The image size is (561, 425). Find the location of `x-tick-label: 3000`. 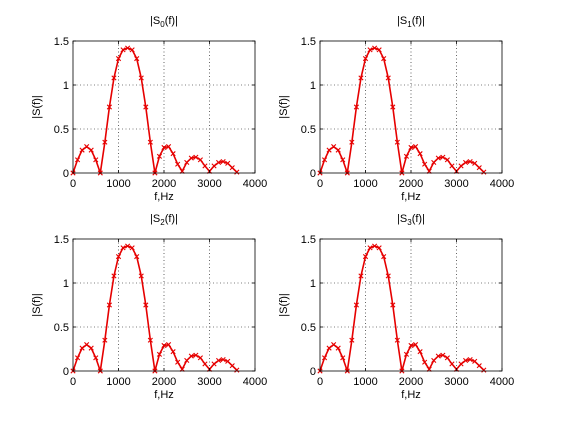

x-tick-label: 3000 is located at coordinates (456, 382).